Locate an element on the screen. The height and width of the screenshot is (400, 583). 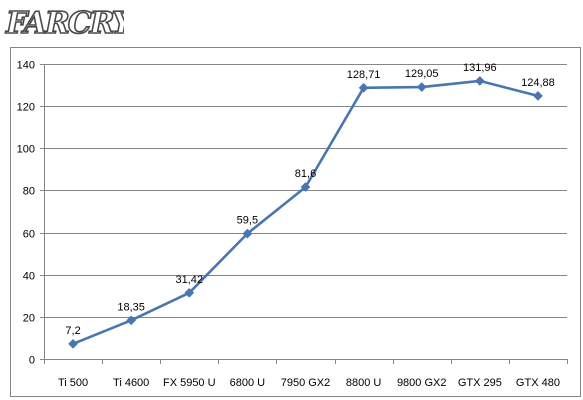
x-tick-label: 6800 U is located at coordinates (248, 383).